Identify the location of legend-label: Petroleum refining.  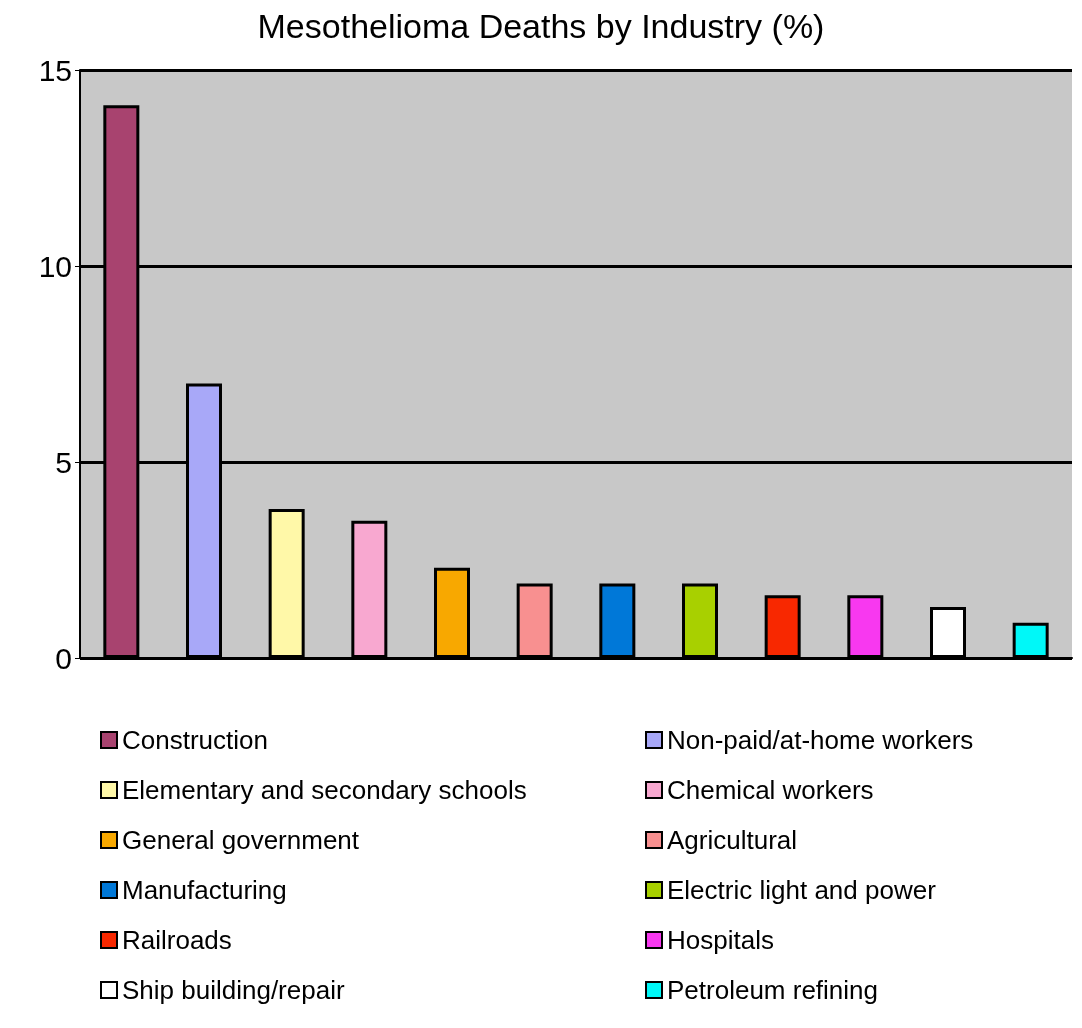
(772, 990).